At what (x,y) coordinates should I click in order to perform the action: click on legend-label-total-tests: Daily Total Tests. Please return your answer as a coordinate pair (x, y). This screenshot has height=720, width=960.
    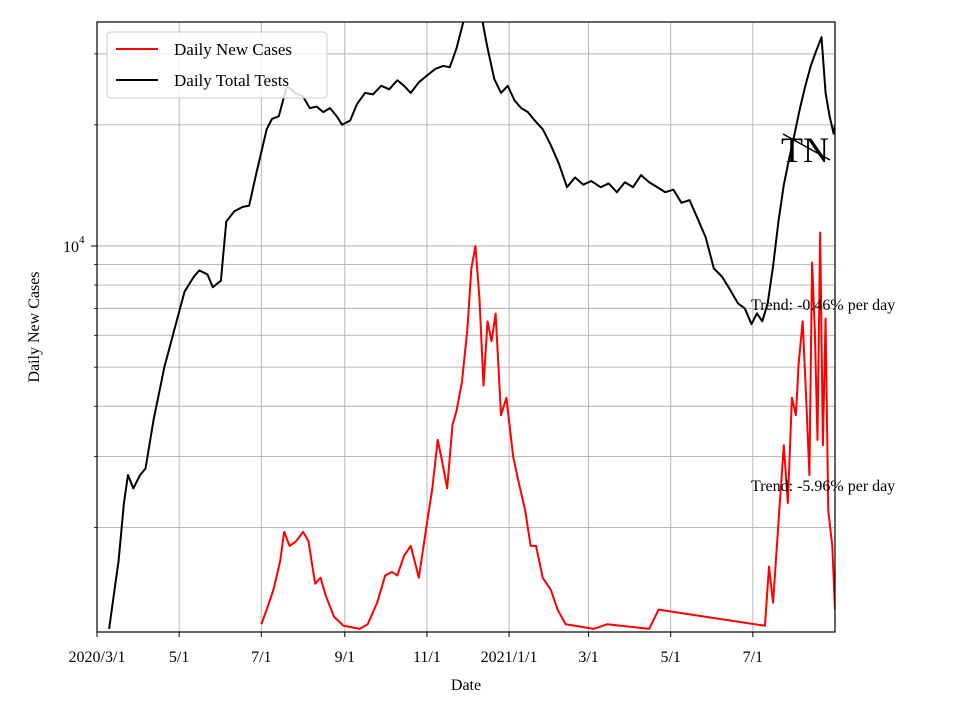
    Looking at the image, I should click on (231, 80).